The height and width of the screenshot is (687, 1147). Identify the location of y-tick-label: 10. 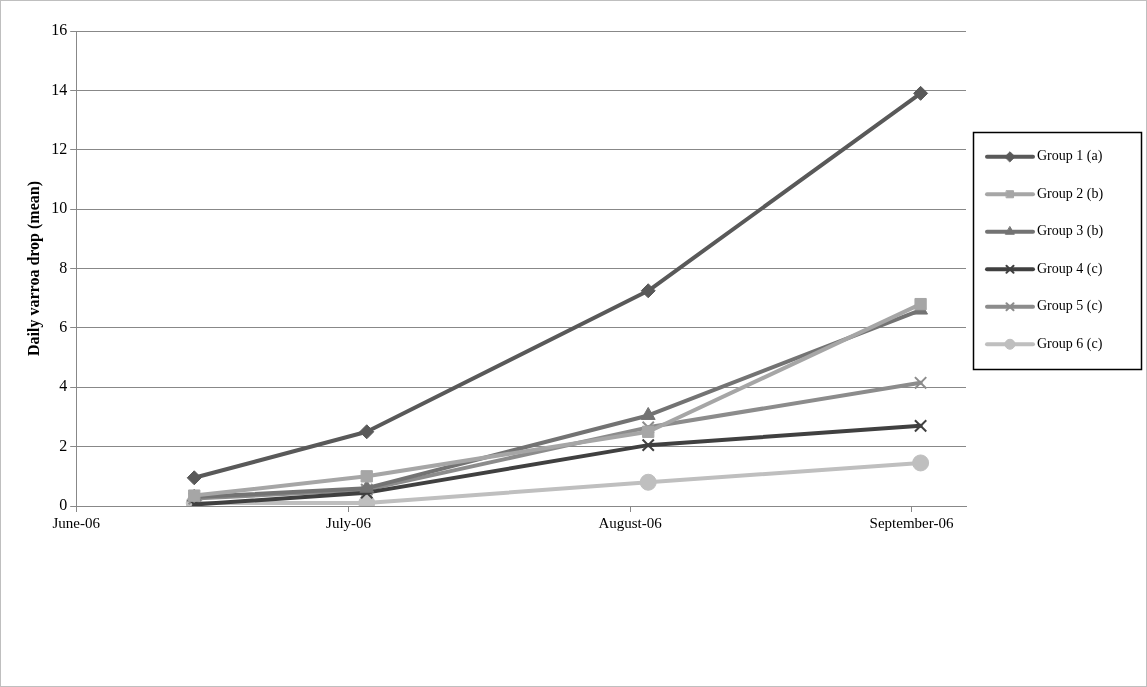
(59, 208).